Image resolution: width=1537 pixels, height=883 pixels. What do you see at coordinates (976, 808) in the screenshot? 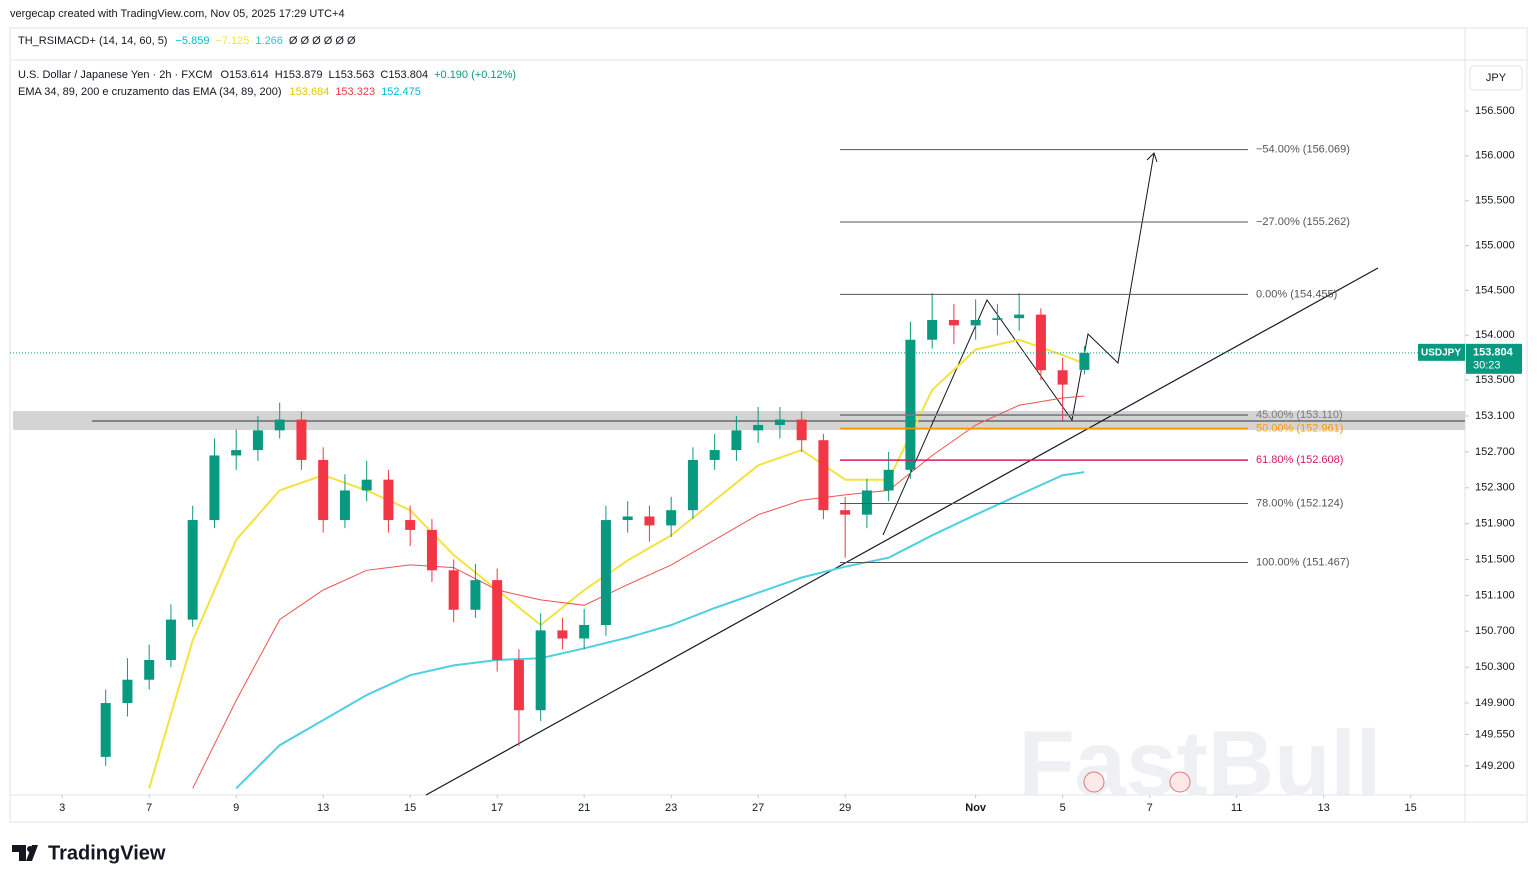
I see `x-tick-label: Nov` at bounding box center [976, 808].